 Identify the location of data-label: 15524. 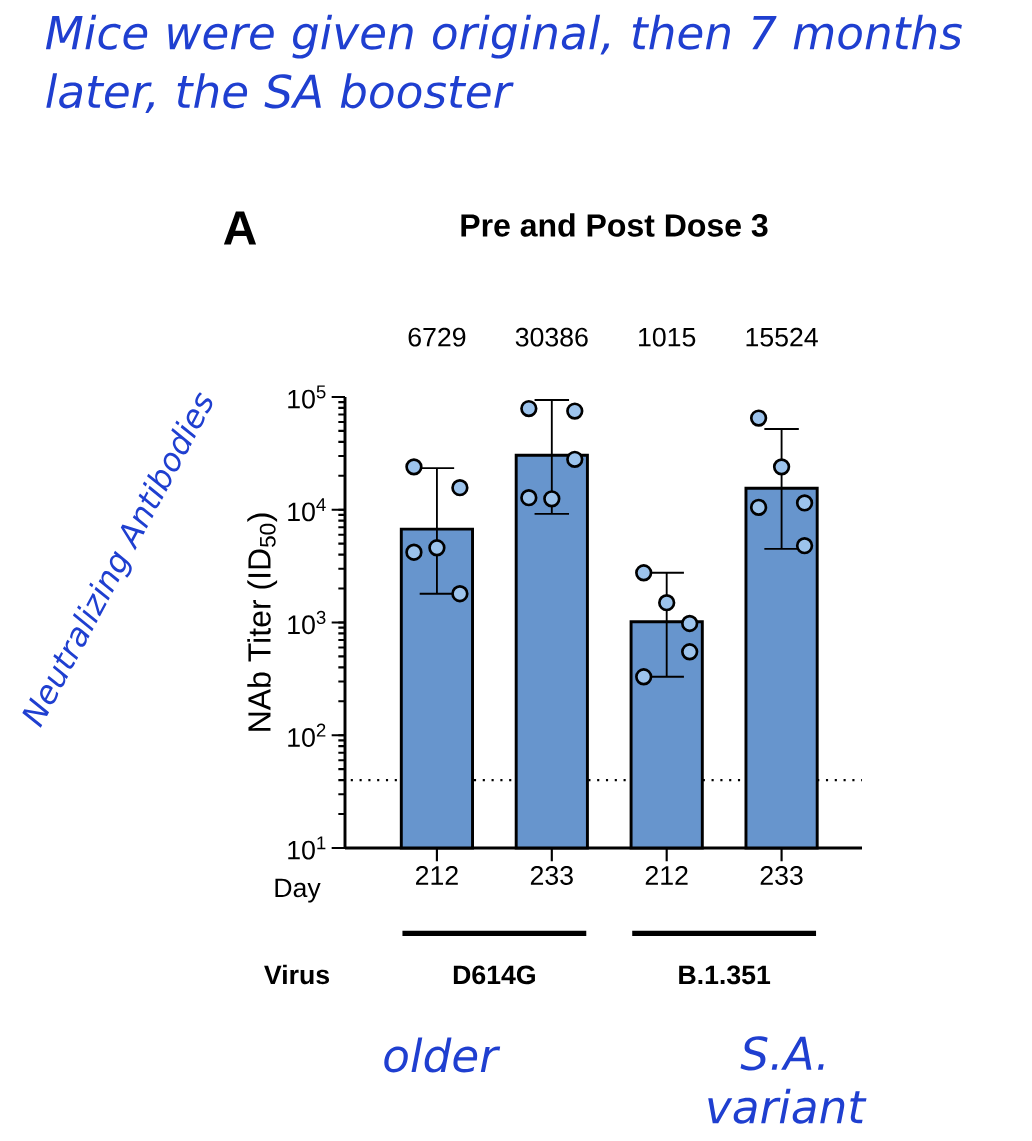
(782, 337).